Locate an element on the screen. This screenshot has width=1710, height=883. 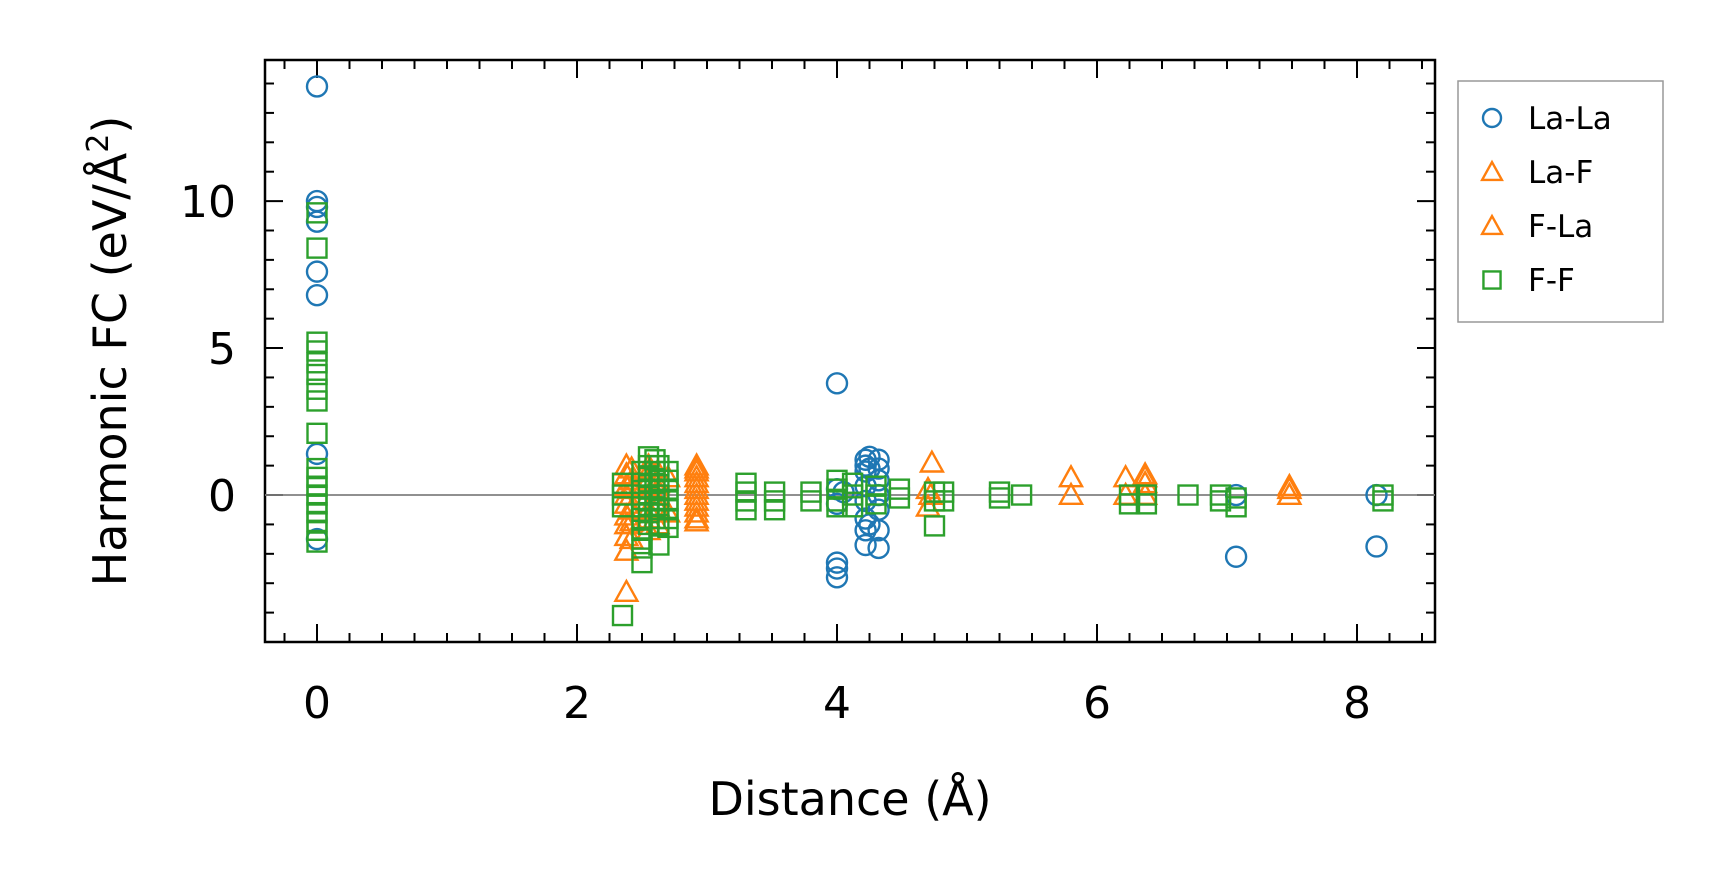
x-tick-label: 8 is located at coordinates (1357, 703).